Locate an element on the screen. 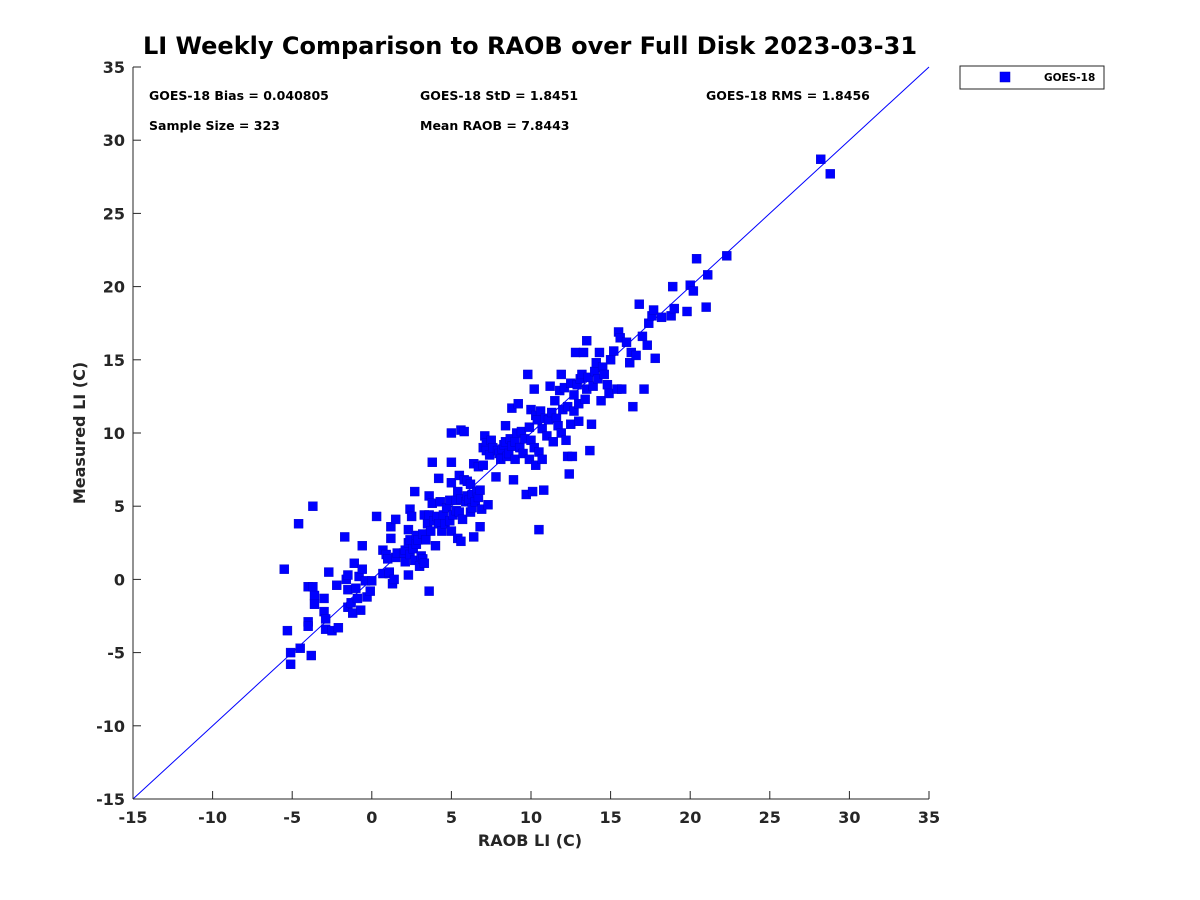 The image size is (1200, 900). x-axis-ticks: -15 -10 -5 0 5 10 15 20 25 30 35 is located at coordinates (529, 809).